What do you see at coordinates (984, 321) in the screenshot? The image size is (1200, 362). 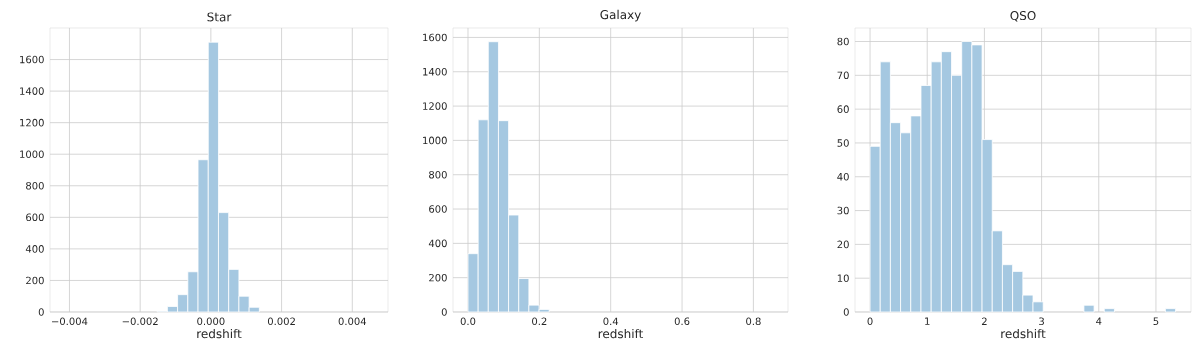 I see `x-tick-label: 2` at bounding box center [984, 321].